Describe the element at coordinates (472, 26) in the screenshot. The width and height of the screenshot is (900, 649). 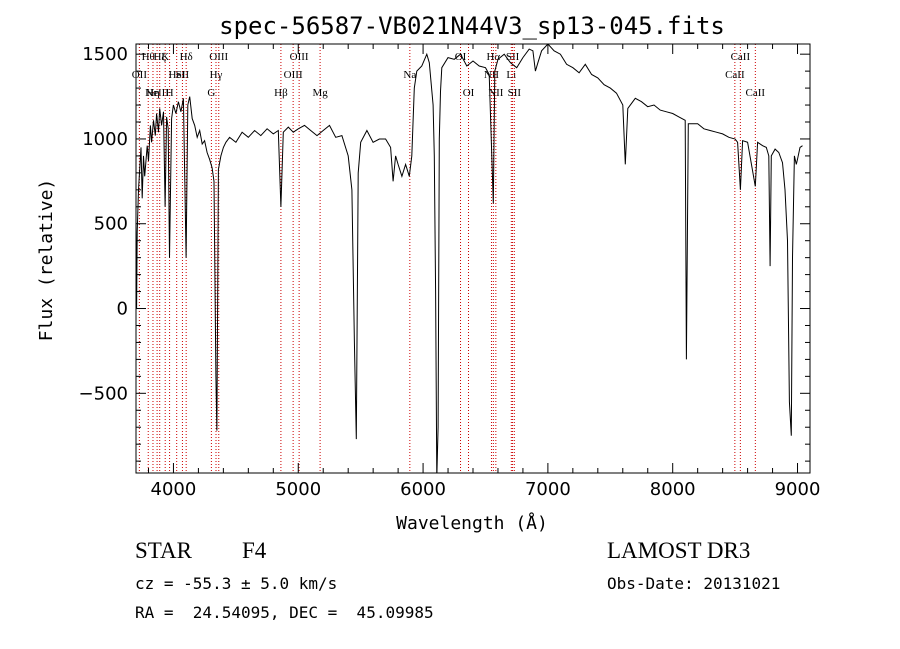
I see `chart-title: spec-56587-VB021N44V3_sp13-045.fits` at that location.